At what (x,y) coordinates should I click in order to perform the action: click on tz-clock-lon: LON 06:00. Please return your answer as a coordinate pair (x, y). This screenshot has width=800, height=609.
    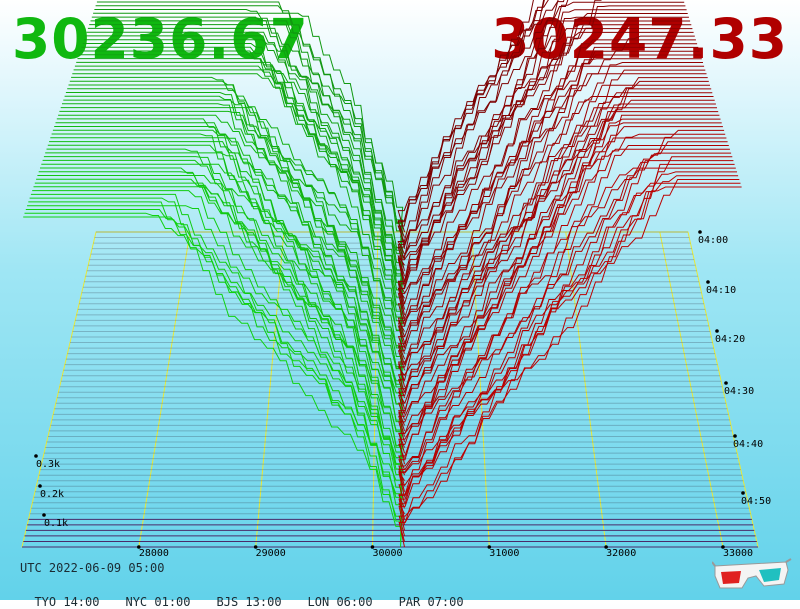
    Looking at the image, I should click on (340, 602).